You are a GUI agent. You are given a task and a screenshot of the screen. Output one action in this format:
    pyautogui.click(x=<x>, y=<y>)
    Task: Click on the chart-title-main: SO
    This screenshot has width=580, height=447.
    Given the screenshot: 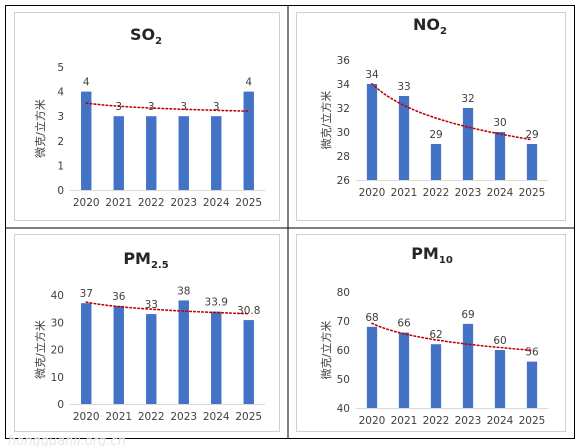 What is the action you would take?
    pyautogui.click(x=142, y=34)
    